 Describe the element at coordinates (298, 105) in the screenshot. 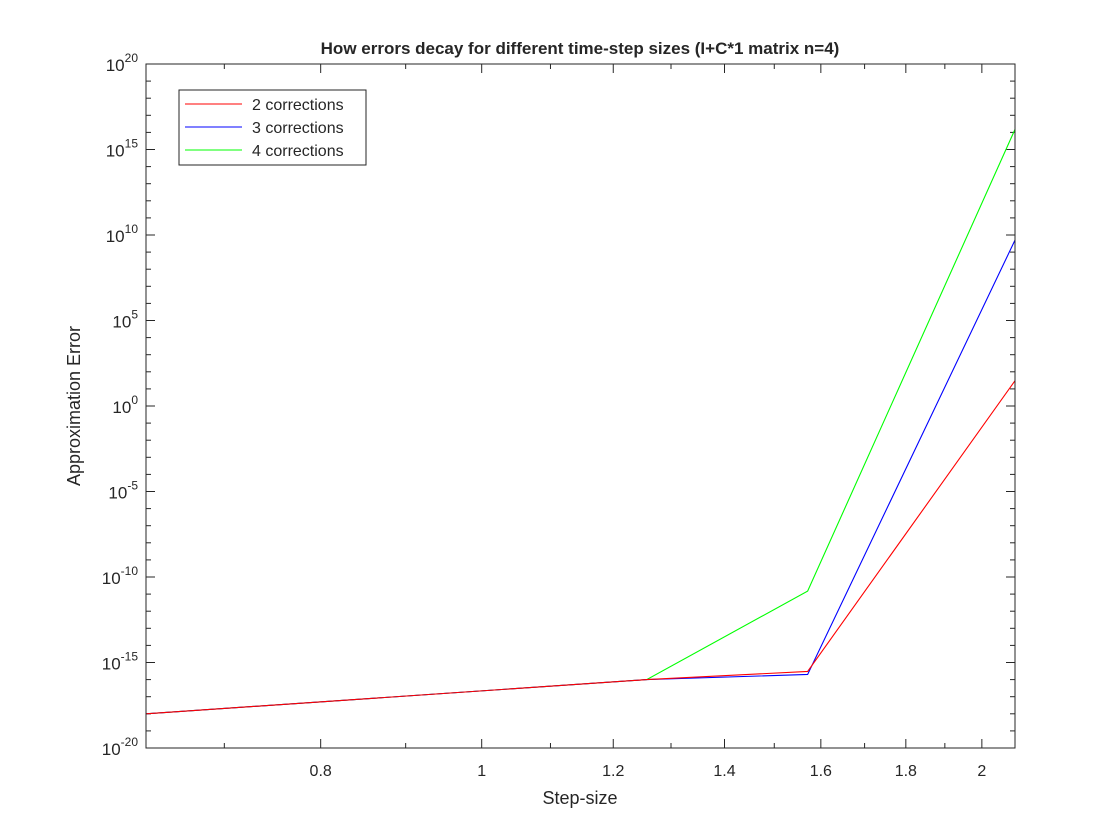

I see `legend-label: 2 corrections` at that location.